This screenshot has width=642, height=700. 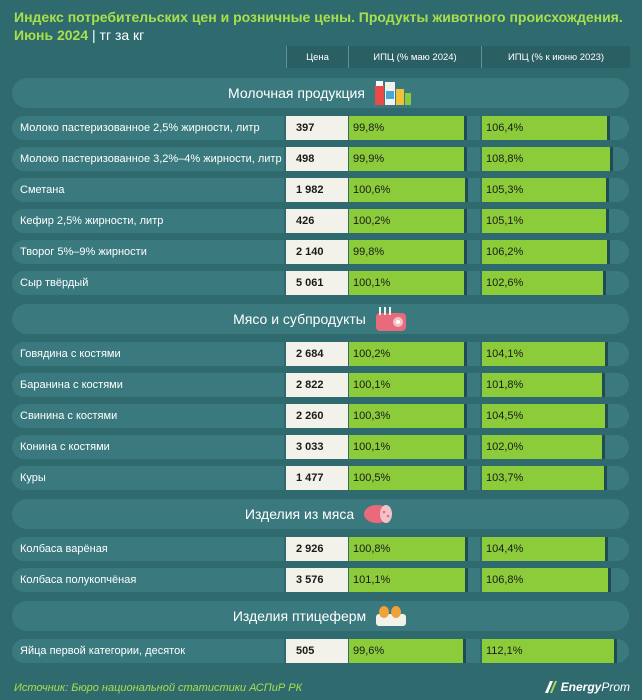 I want to click on price-value: 5 061, so click(x=317, y=283).